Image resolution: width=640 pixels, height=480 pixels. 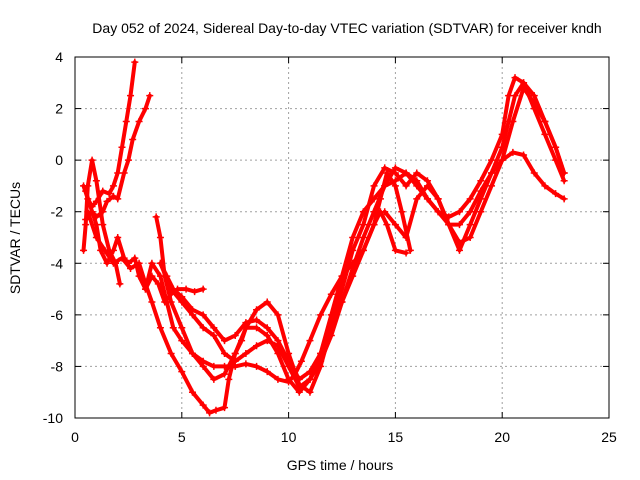 I want to click on x-axis-label: GPS time / hours, so click(x=340, y=465).